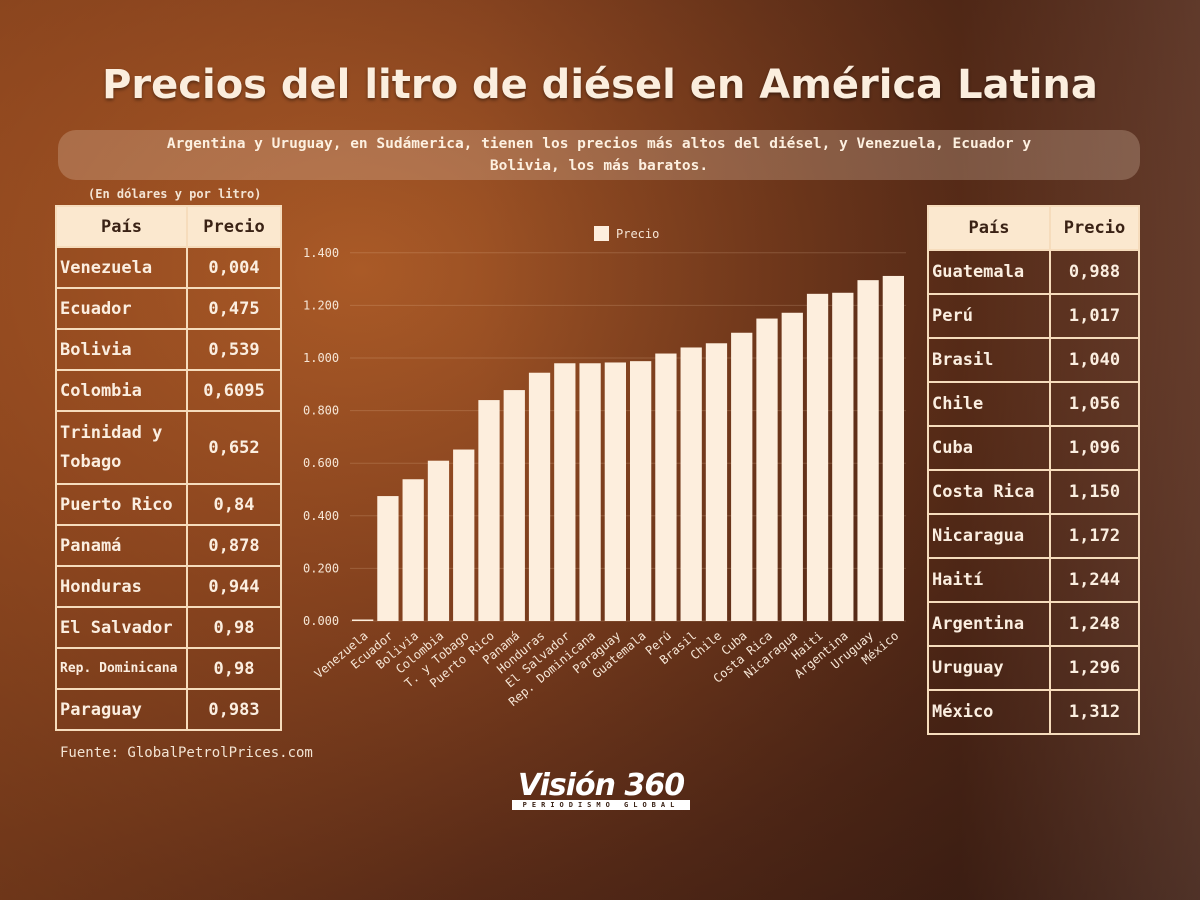 The image size is (1200, 900). I want to click on logo-tagline: PERIODISMO GLOBAL, so click(601, 805).